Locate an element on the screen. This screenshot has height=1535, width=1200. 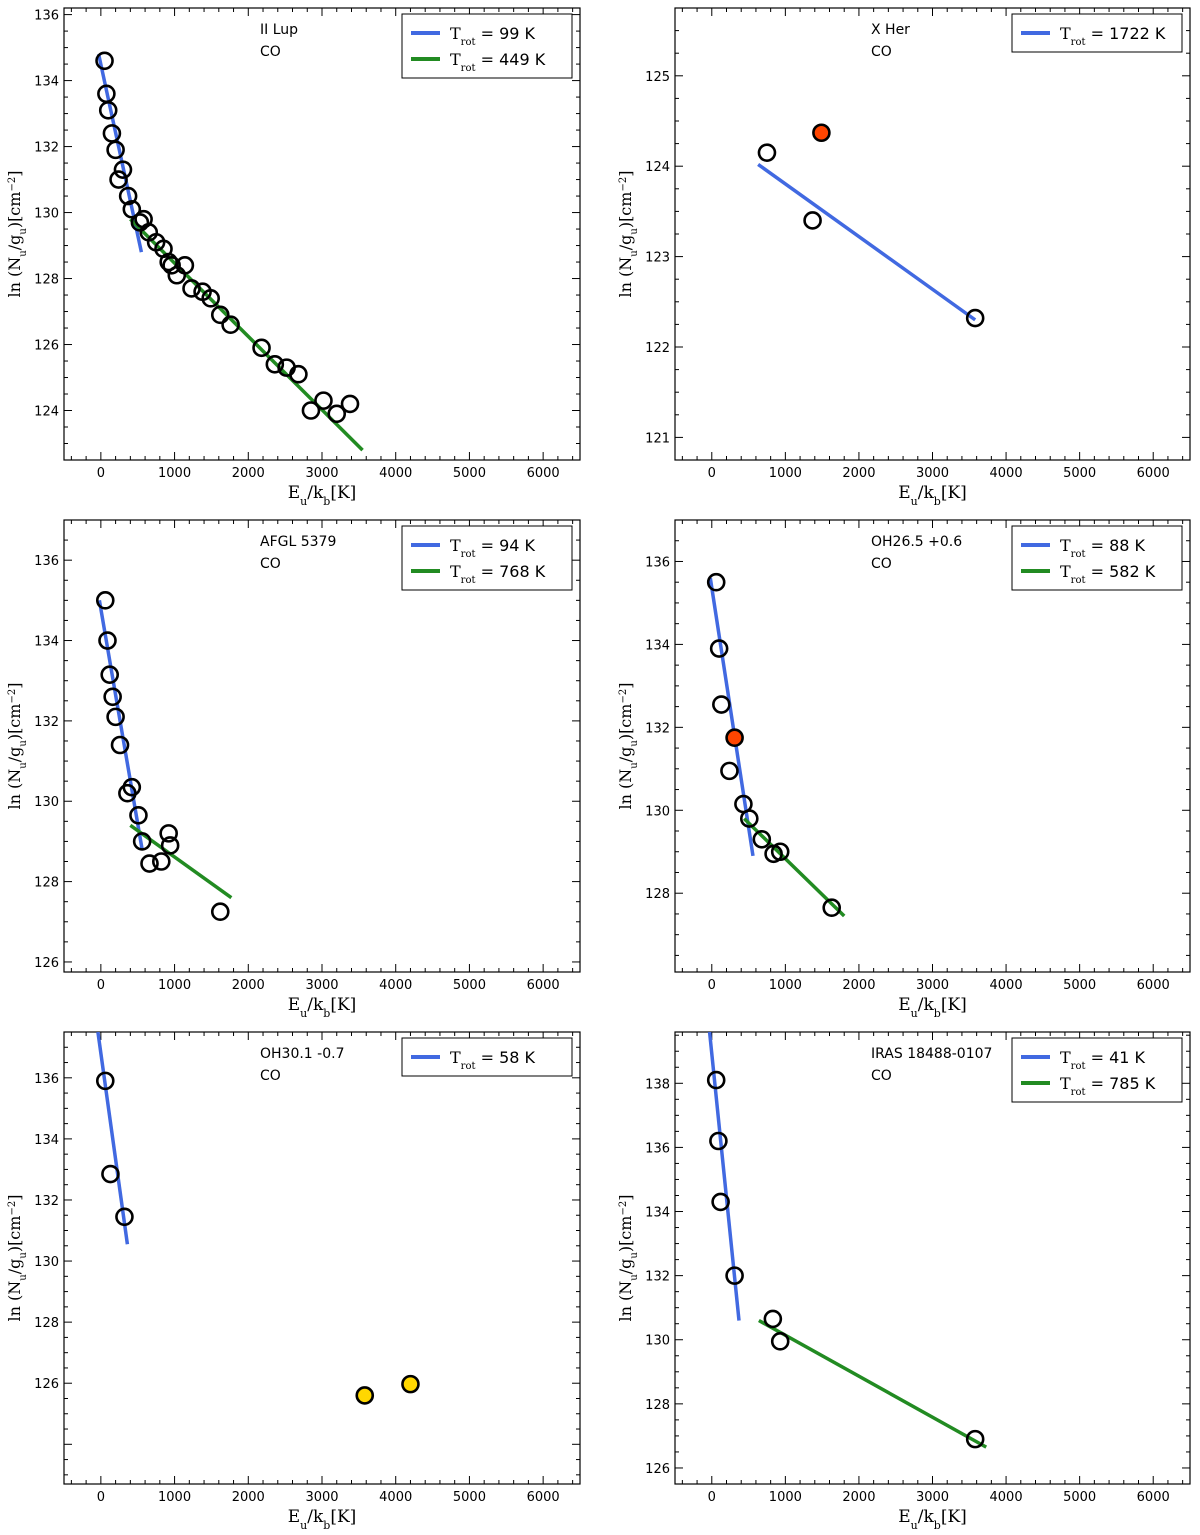
y-tick-label: 121 is located at coordinates (657, 438).